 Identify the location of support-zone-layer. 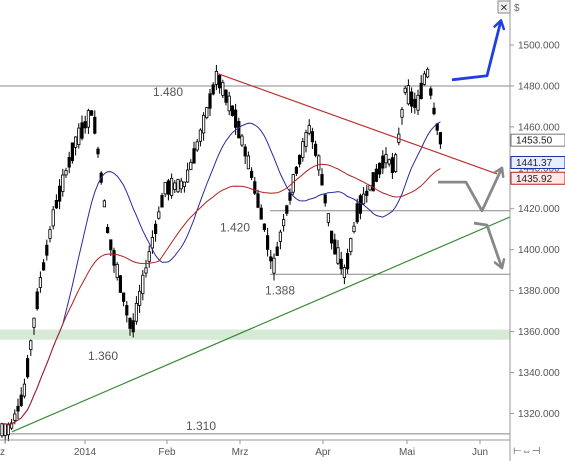
(255, 334).